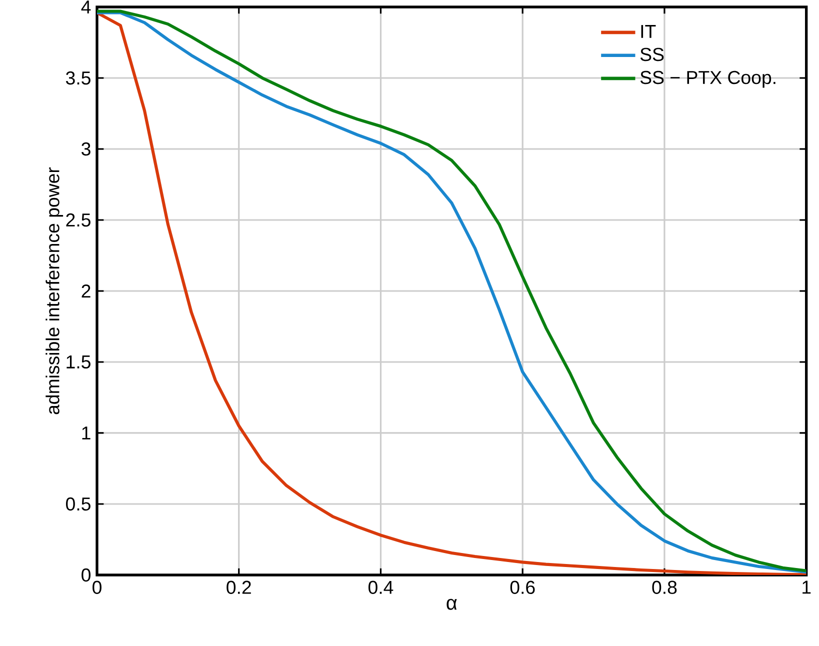 Image resolution: width=819 pixels, height=646 pixels. Describe the element at coordinates (238, 587) in the screenshot. I see `x-tick-label: 0.2` at that location.